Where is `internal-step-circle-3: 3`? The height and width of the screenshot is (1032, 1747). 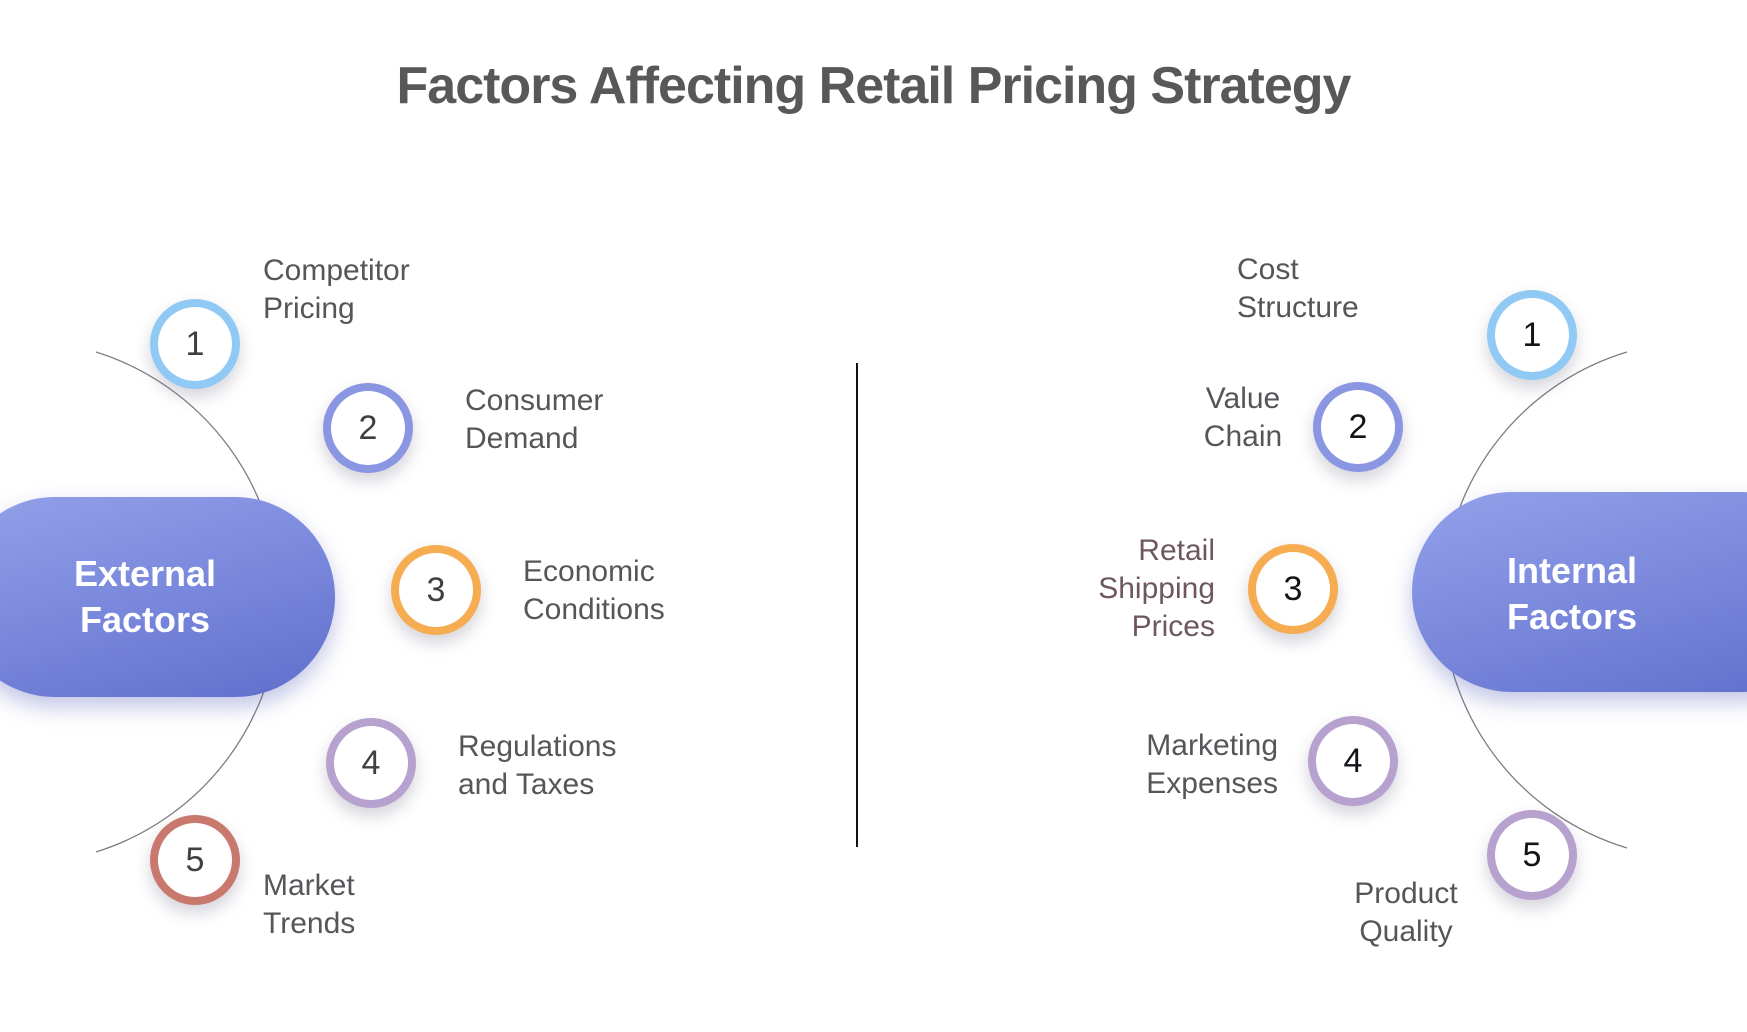
internal-step-circle-3: 3 is located at coordinates (1293, 589).